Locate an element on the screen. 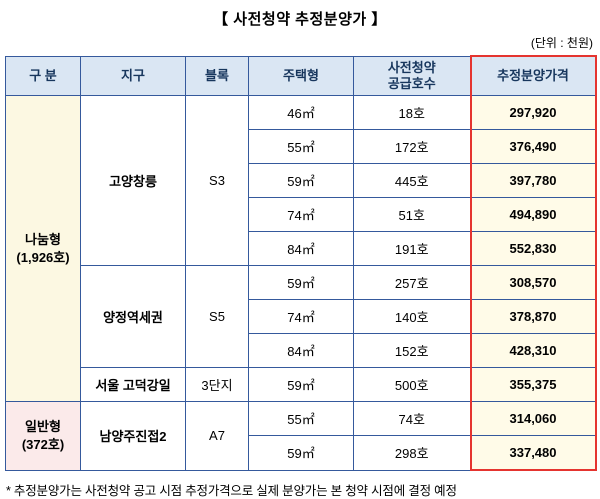 The image size is (600, 499). unit-note: (단위 : 천원) is located at coordinates (561, 43).